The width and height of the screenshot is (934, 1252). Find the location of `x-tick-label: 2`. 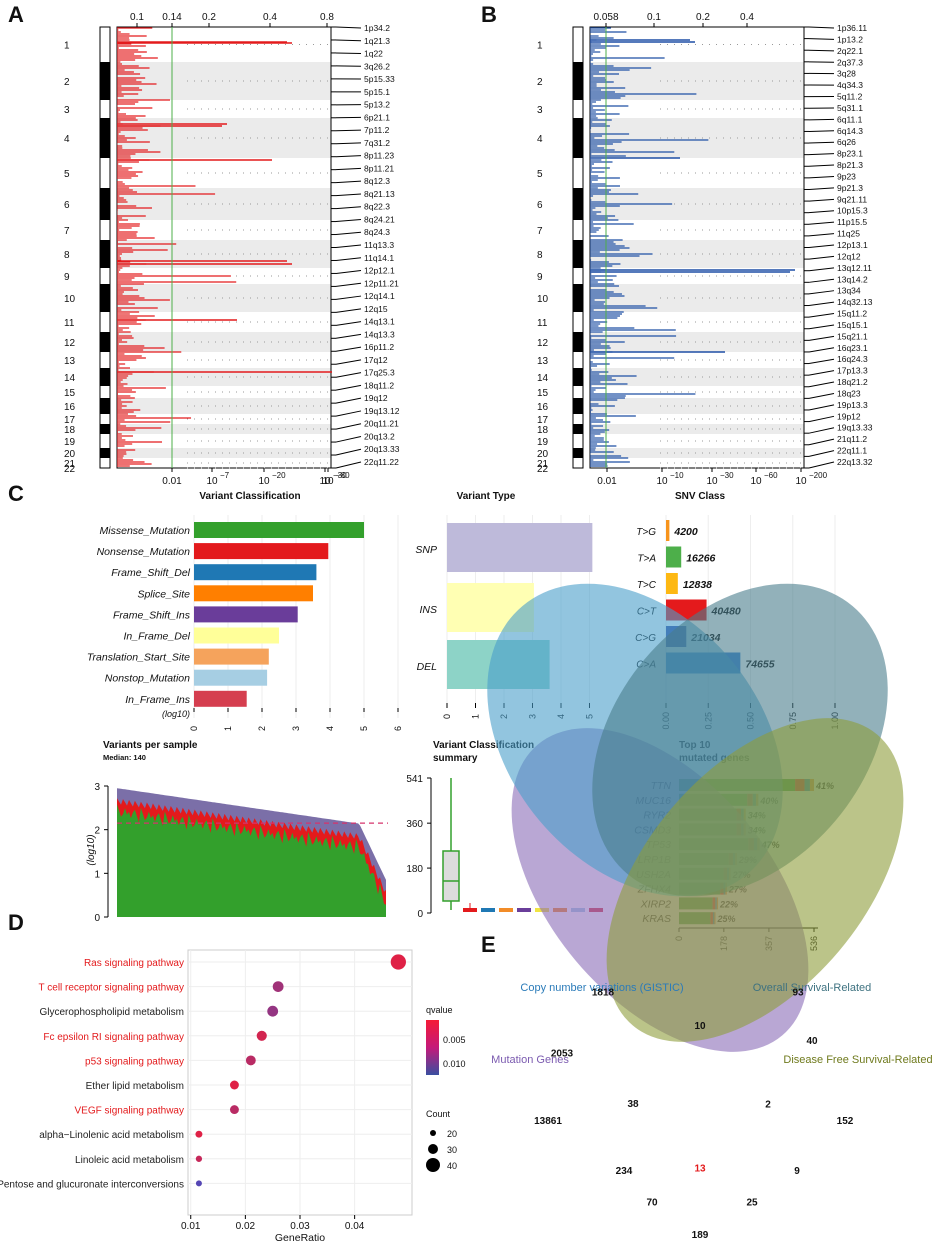

x-tick-label: 2 is located at coordinates (262, 728).